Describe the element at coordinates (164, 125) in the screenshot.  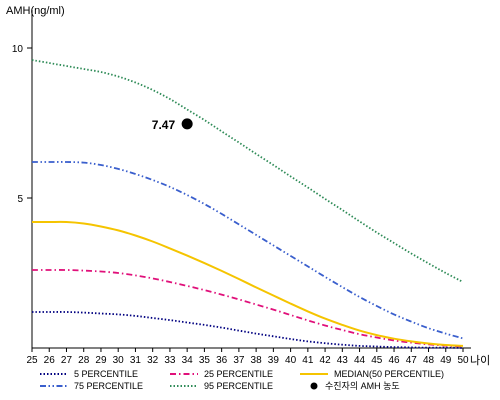
I see `patient-amh-value-label: 7.47` at that location.